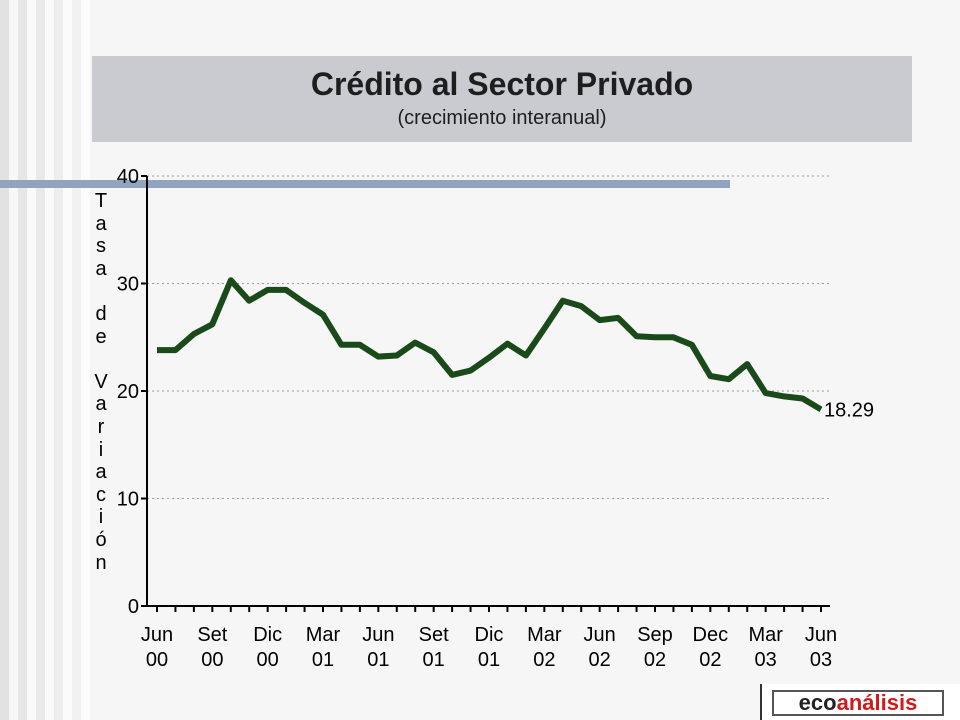  Describe the element at coordinates (133, 607) in the screenshot. I see `y-tick-label: 0` at that location.